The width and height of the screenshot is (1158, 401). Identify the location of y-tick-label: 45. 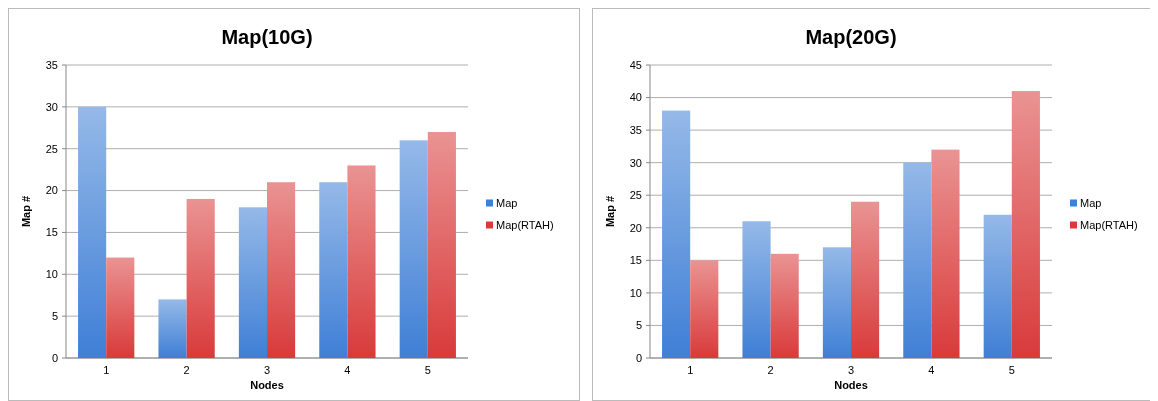
(635, 64).